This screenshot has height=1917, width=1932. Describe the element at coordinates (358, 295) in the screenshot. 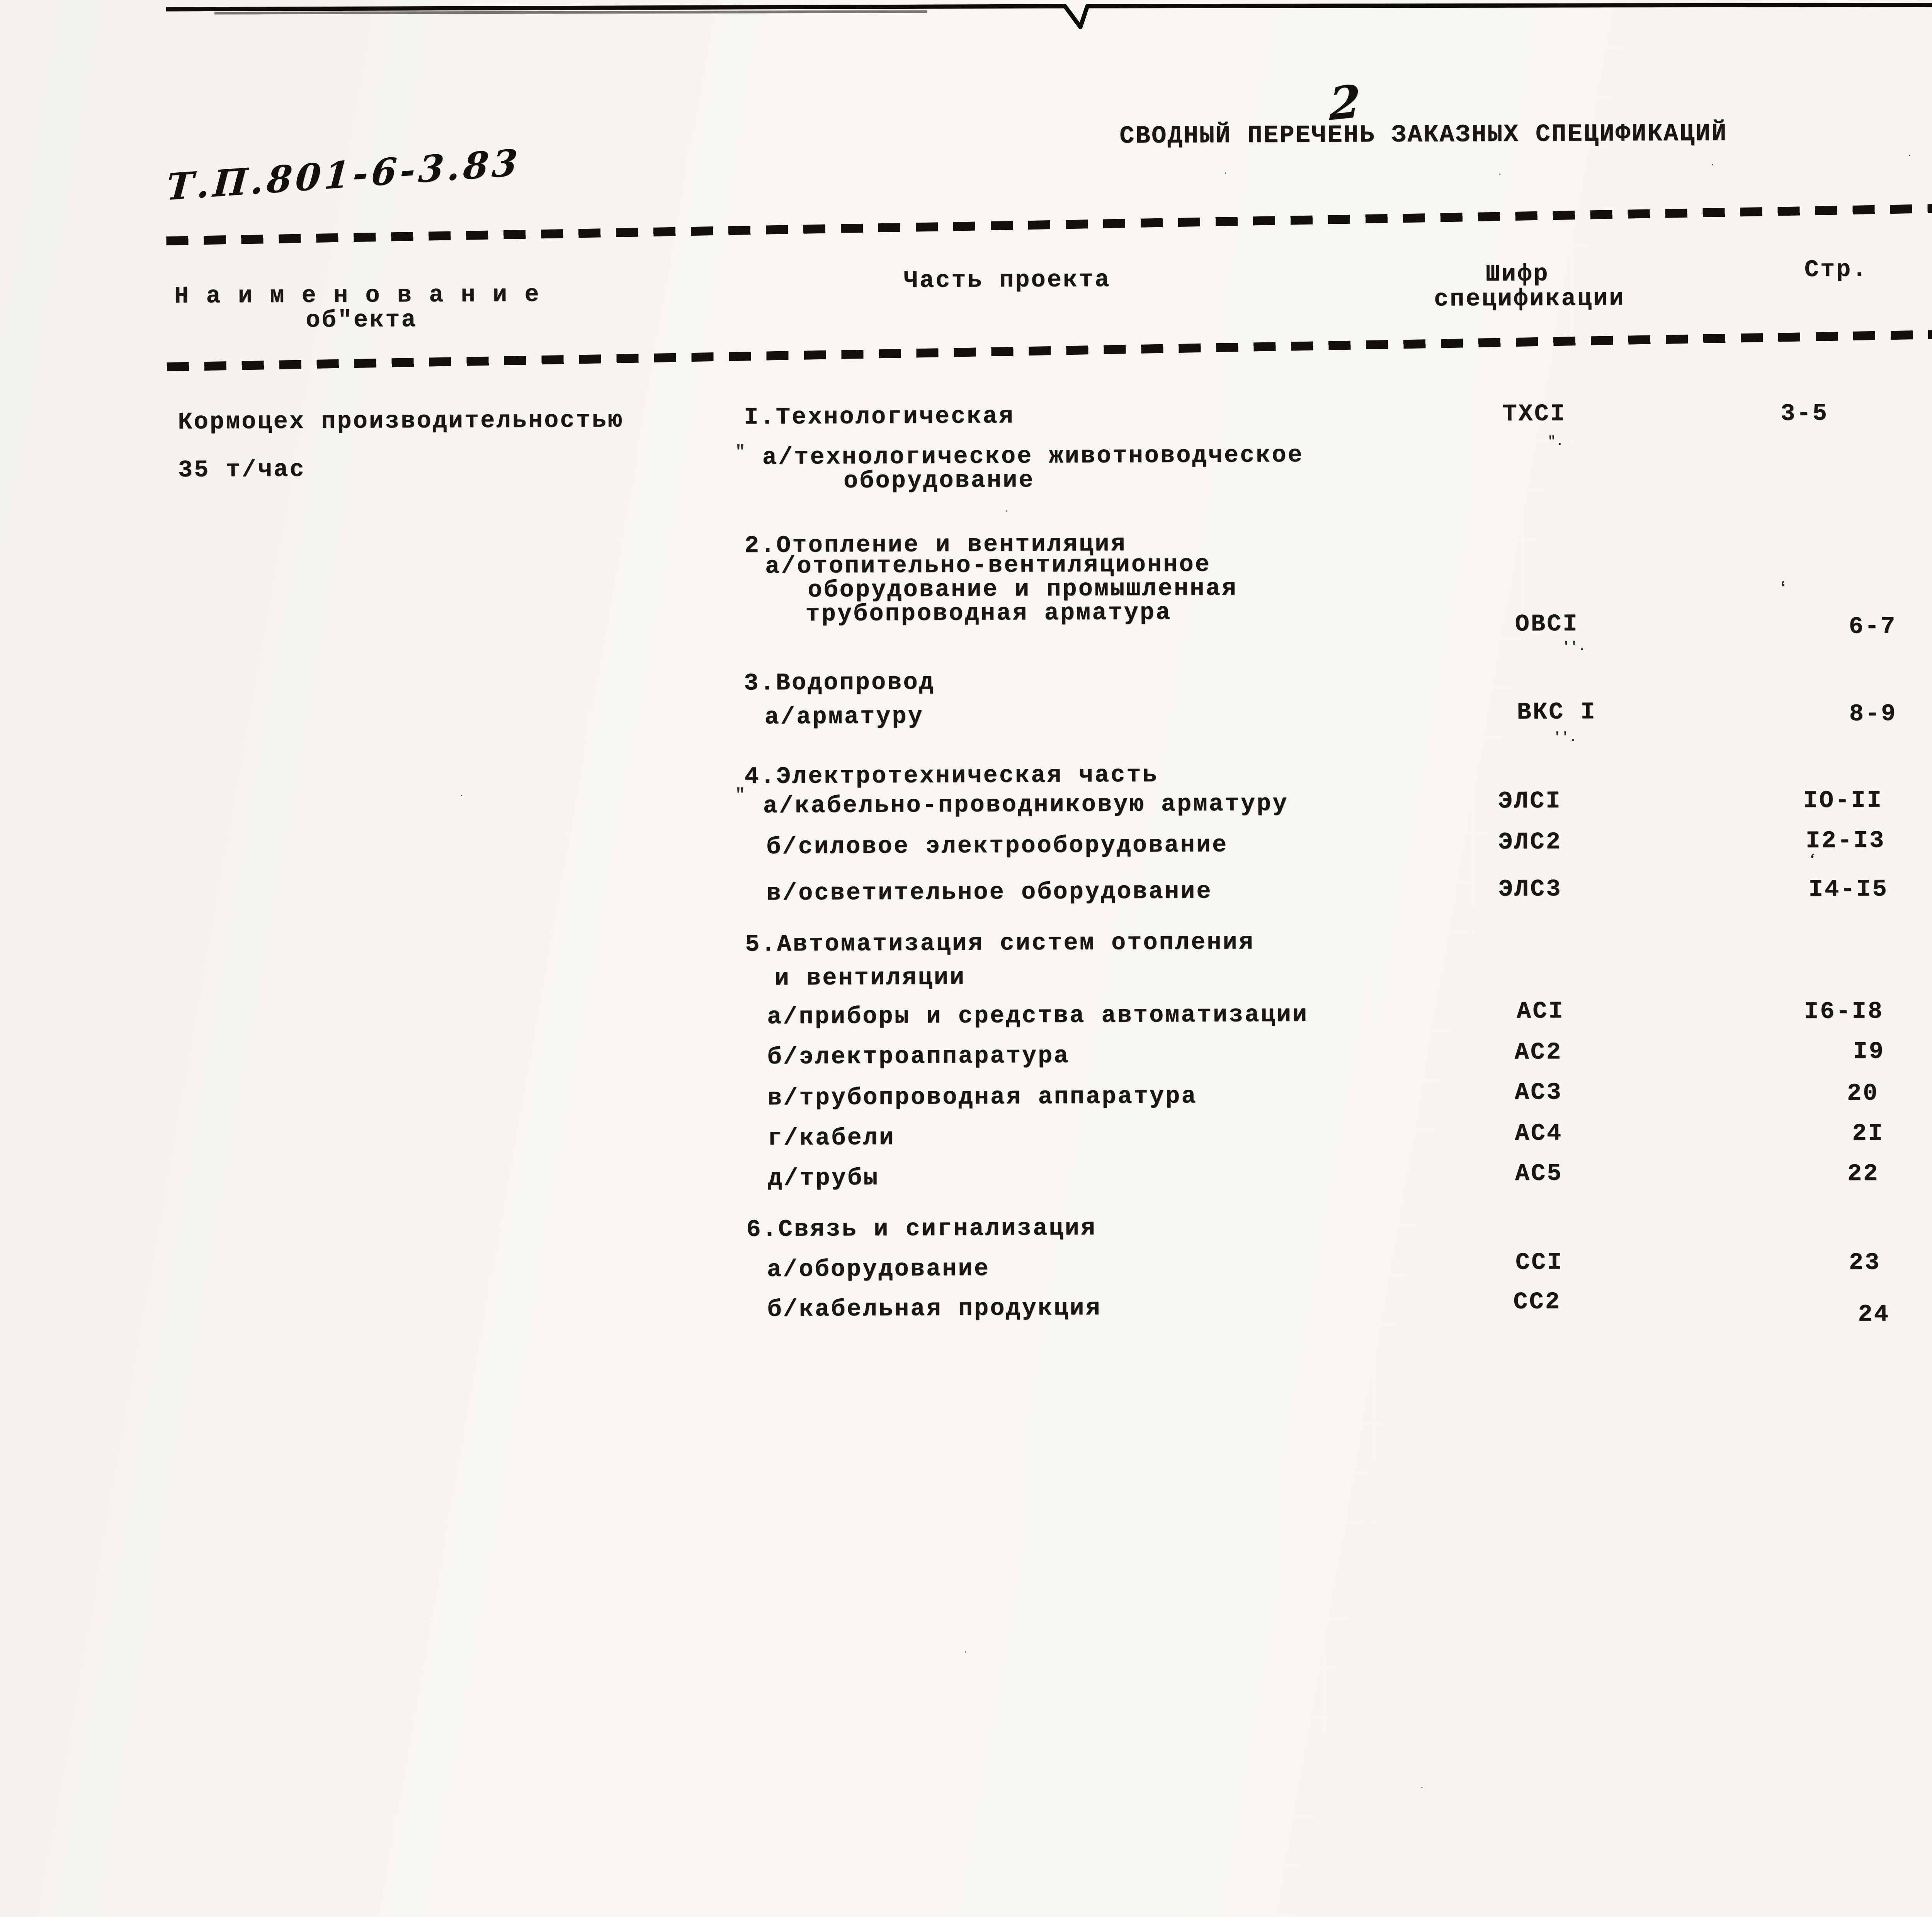

I see `col-header-object-name: Н а и м е н о в а н и е` at that location.